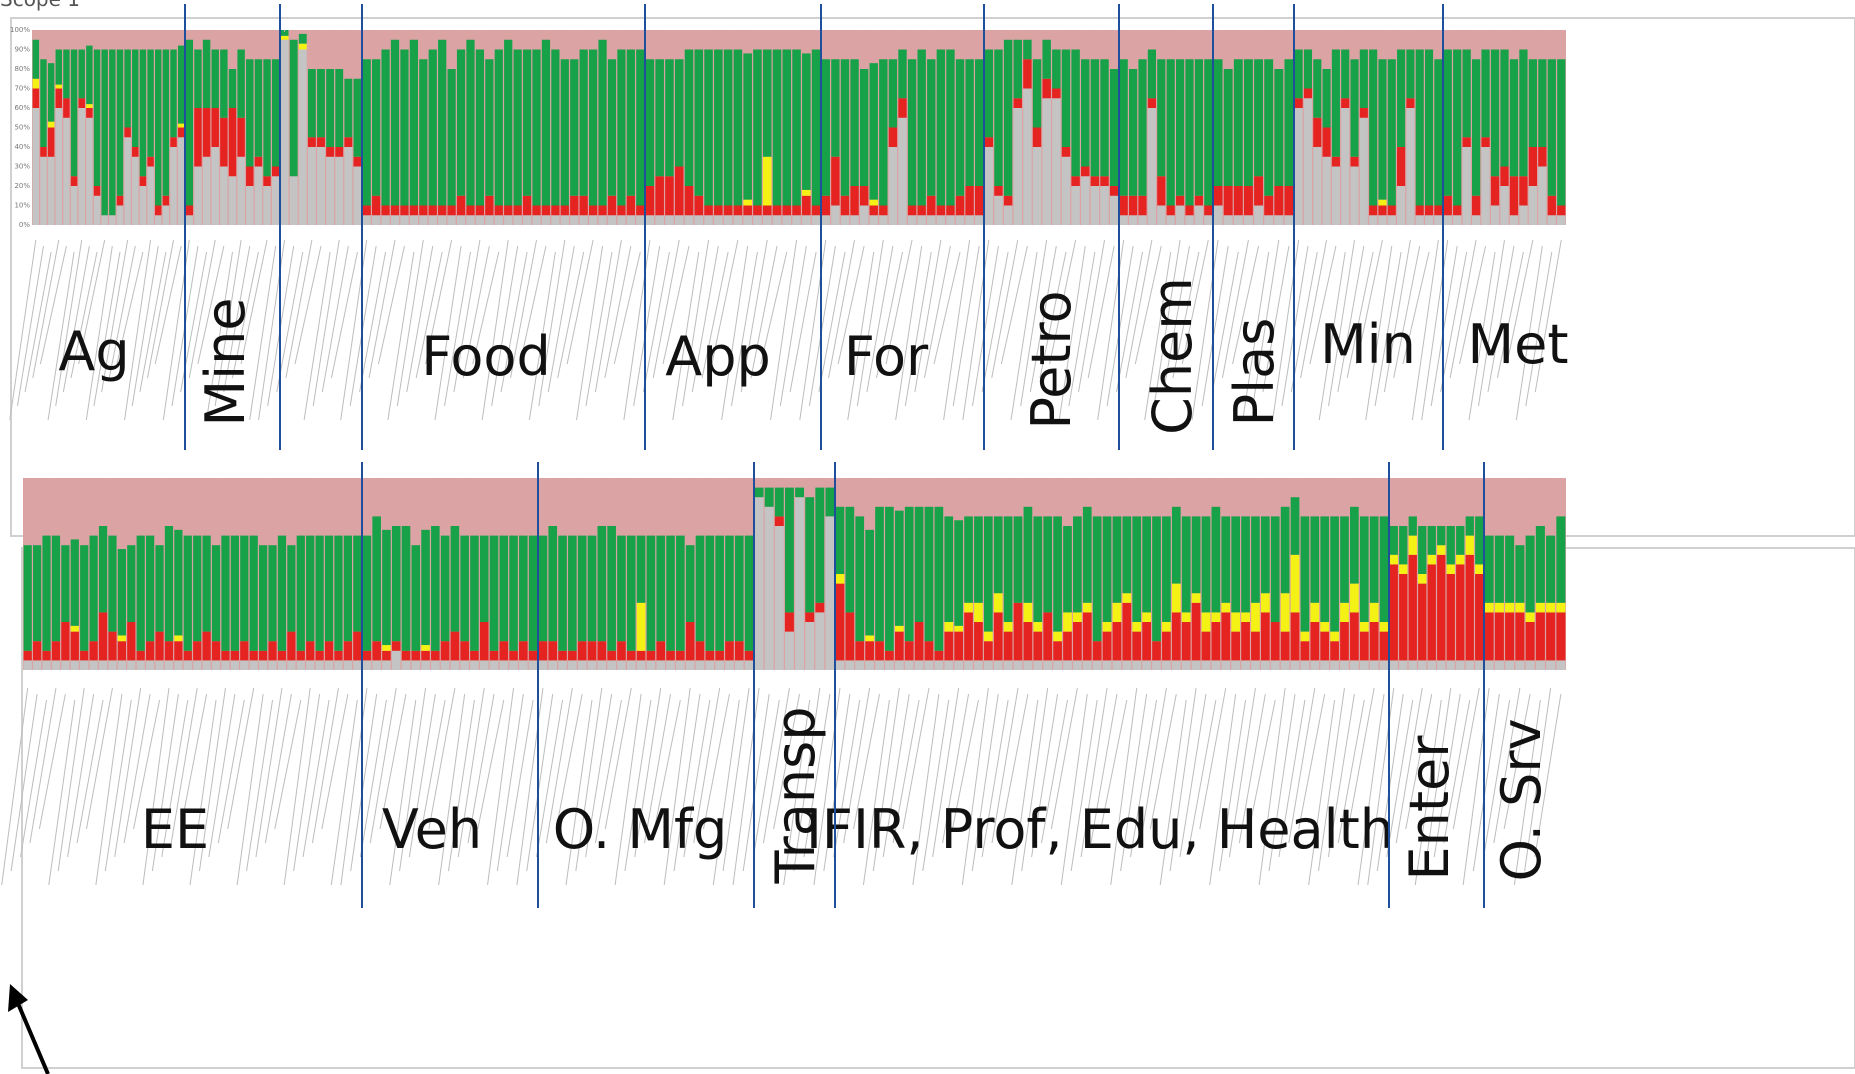  Describe the element at coordinates (22, 206) in the screenshot. I see `y-tick-label: 10%` at that location.